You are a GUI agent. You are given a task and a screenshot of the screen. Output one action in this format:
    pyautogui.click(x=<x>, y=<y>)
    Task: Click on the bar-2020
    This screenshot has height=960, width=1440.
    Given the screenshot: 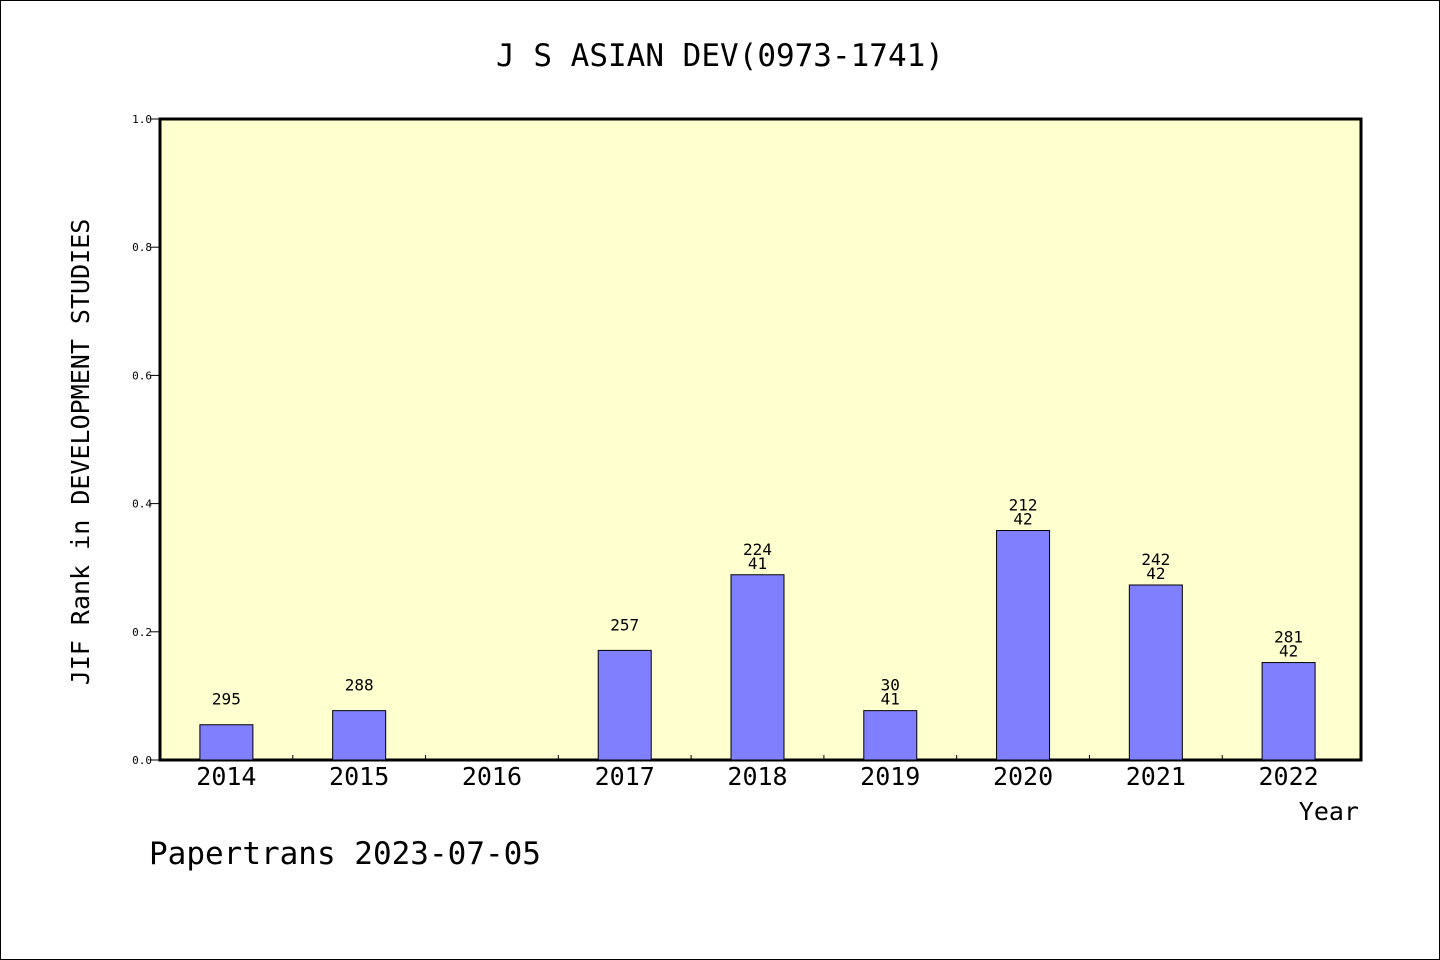 What is the action you would take?
    pyautogui.click(x=1023, y=645)
    